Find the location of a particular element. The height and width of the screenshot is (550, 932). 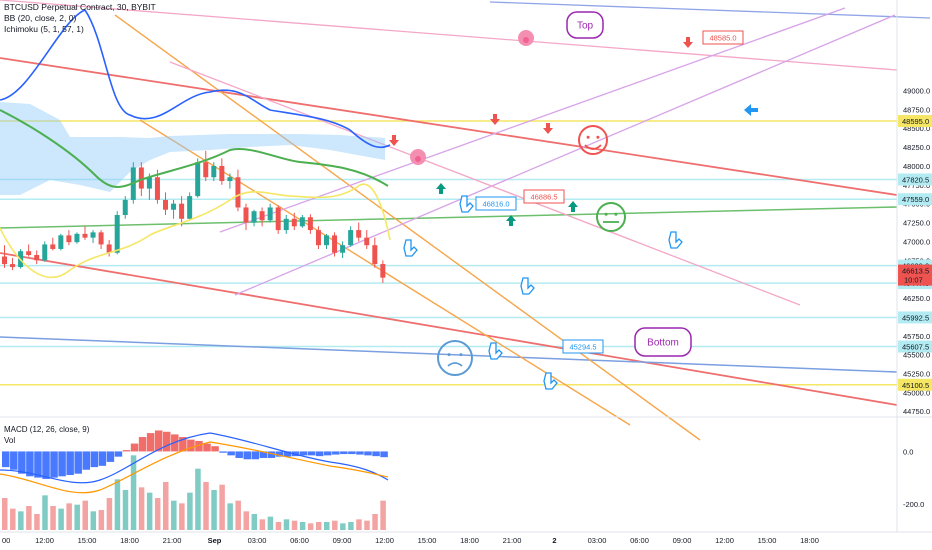

price-note-48585-box is located at coordinates (723, 37).